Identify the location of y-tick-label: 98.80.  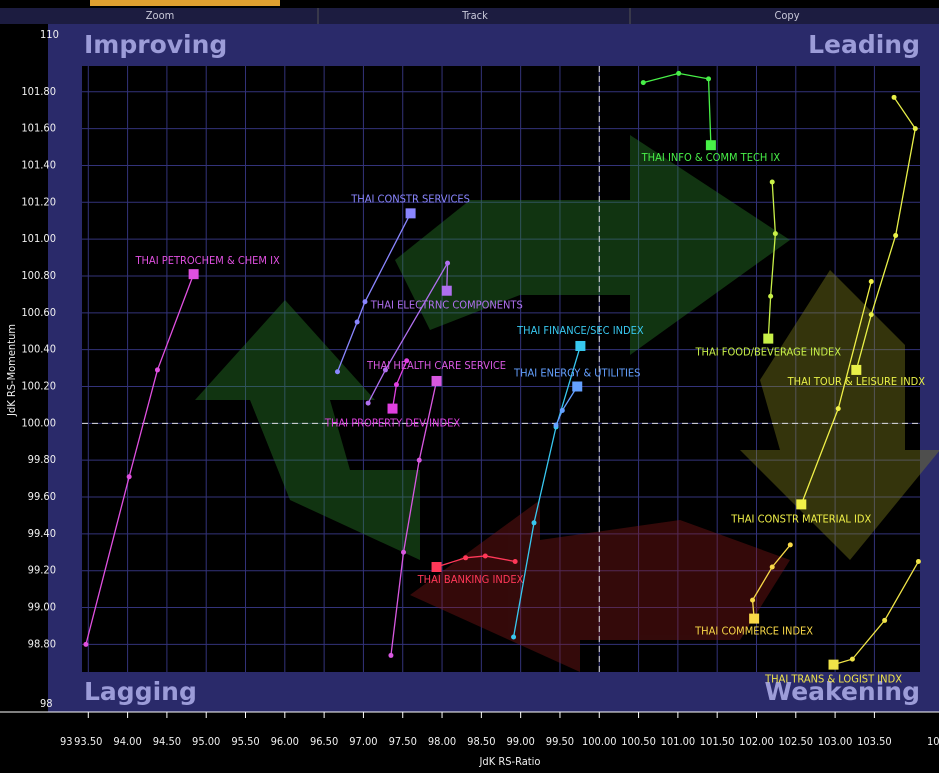
(42, 643).